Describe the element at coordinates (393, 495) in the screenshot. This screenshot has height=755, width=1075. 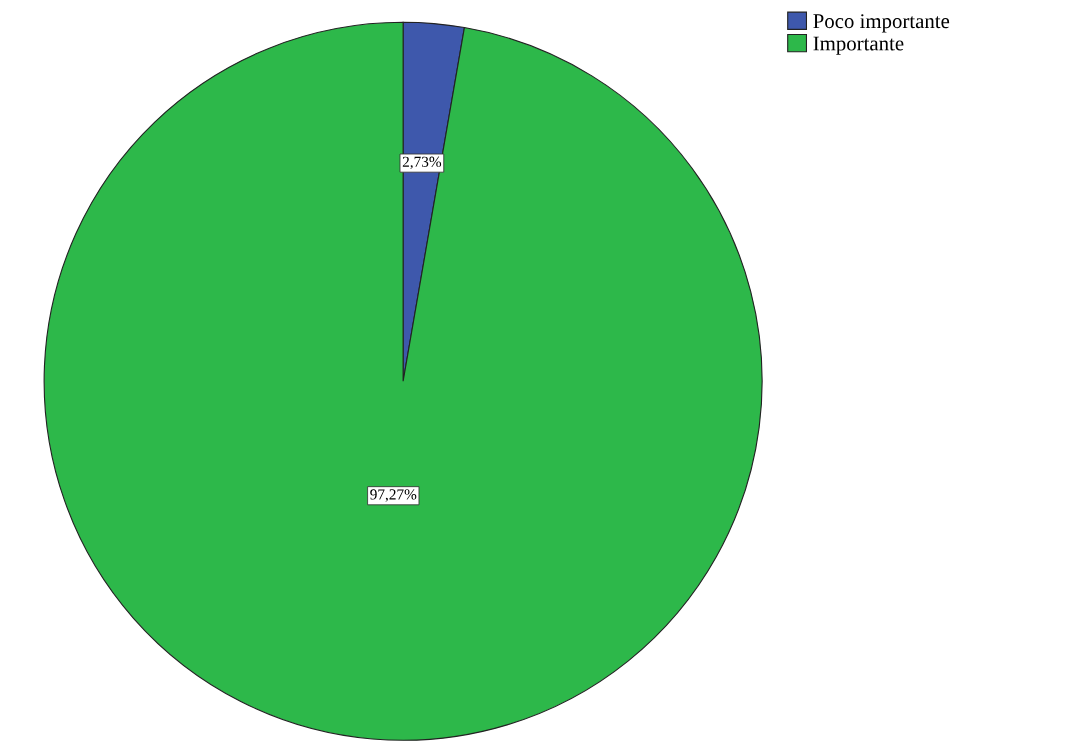
I see `data-label: 97,27%` at that location.